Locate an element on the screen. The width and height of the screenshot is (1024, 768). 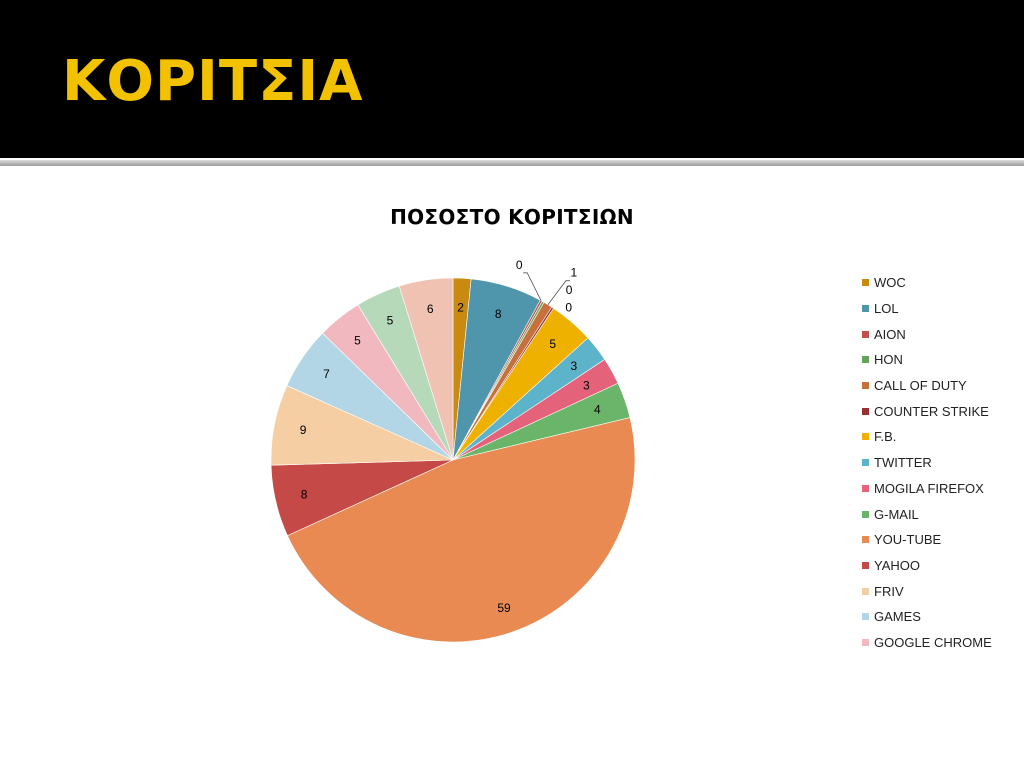
legend-label: COUNTER STRIKE is located at coordinates (931, 411).